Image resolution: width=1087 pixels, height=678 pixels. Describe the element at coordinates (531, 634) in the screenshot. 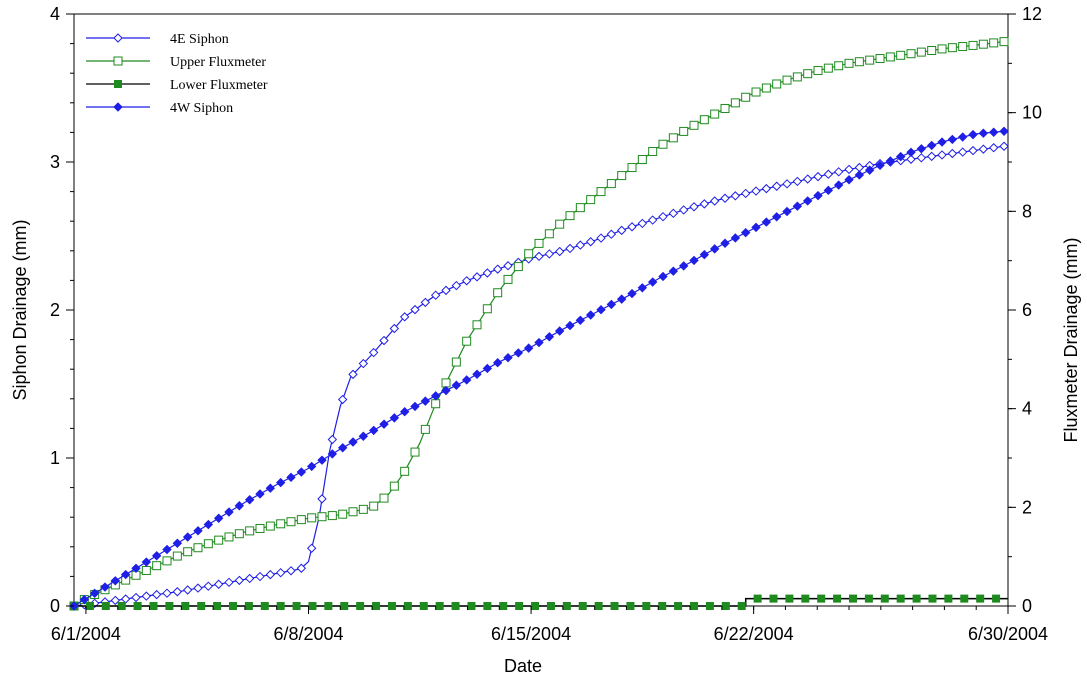

I see `x-tick-label: 6/15/2004` at that location.